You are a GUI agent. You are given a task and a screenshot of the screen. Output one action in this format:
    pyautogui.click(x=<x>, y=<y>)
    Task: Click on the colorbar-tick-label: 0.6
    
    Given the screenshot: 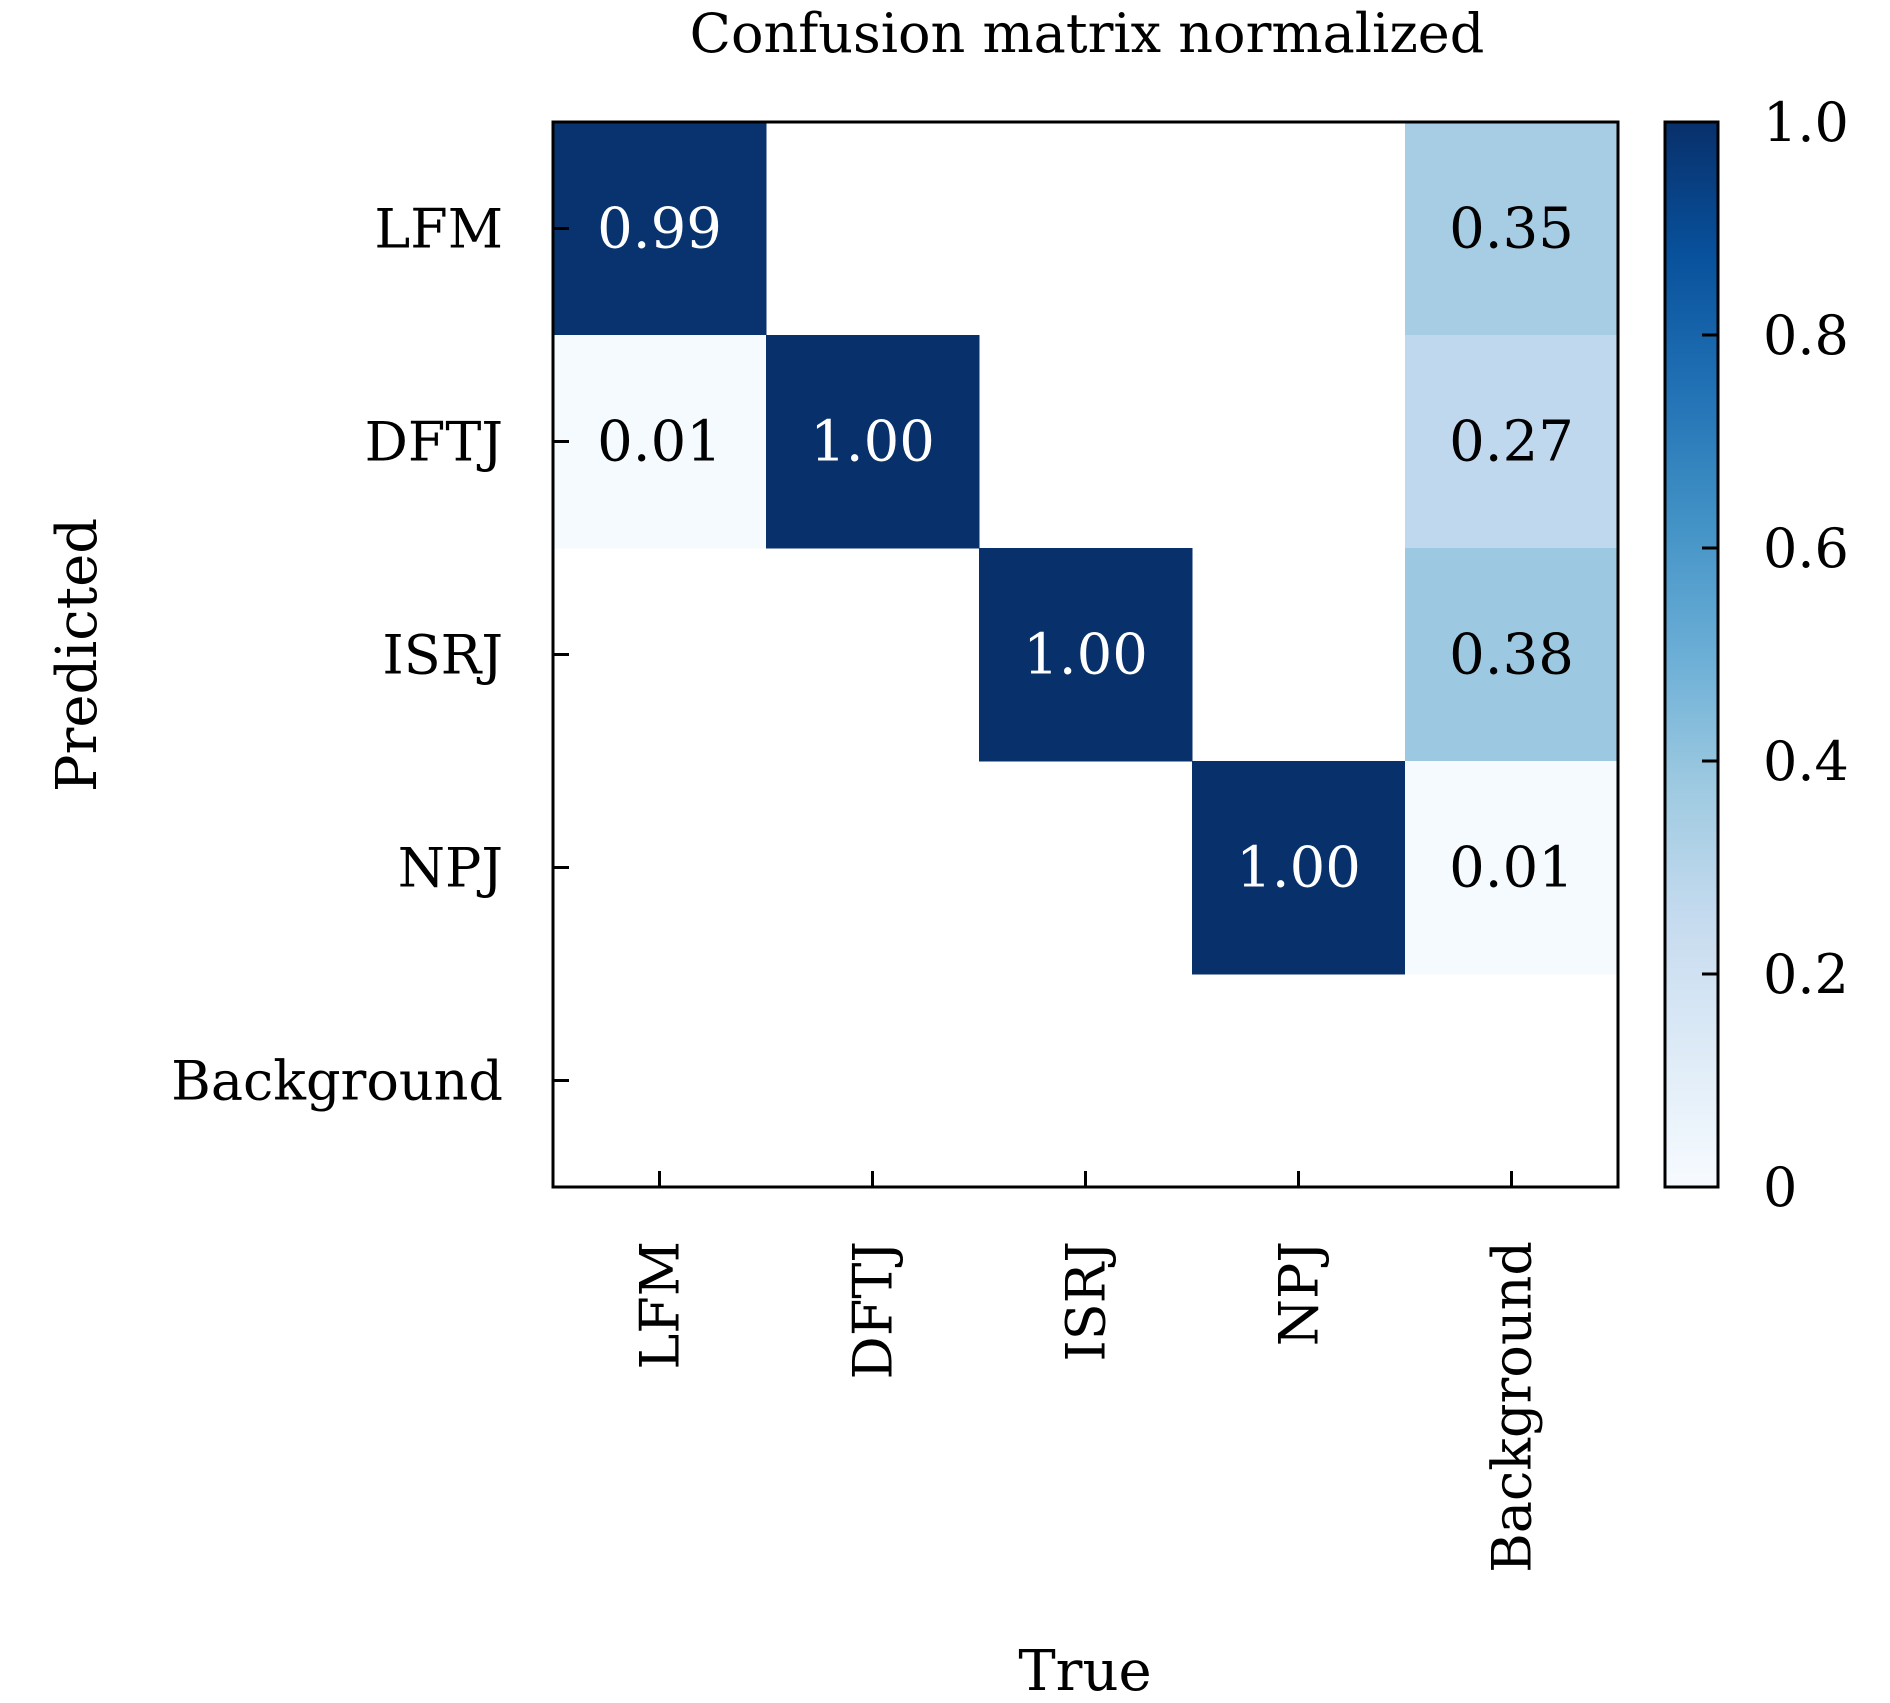 What is the action you would take?
    pyautogui.click(x=1806, y=548)
    